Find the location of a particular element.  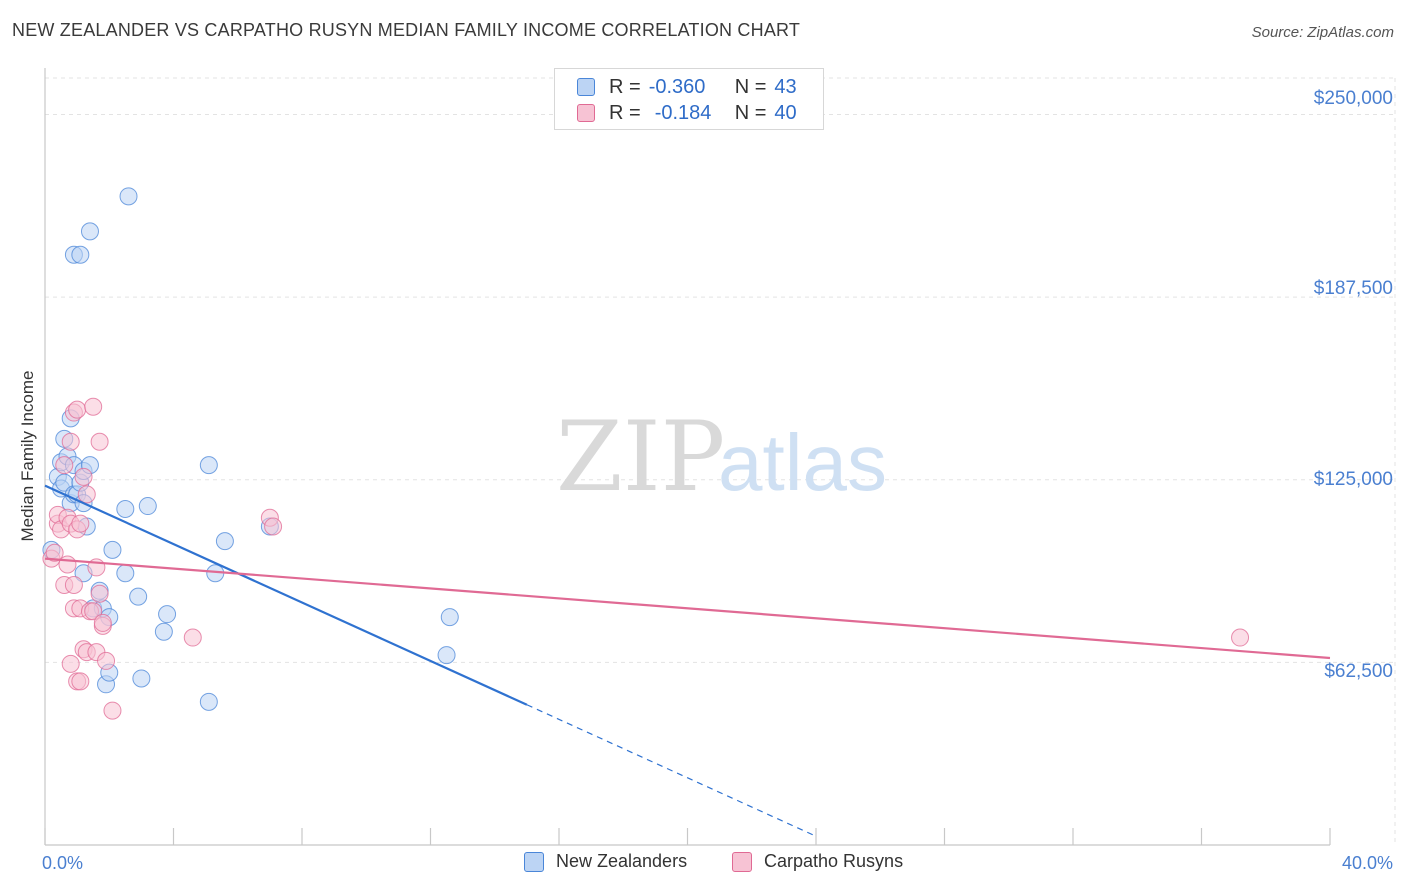

legend-item-carpatho-rusyns: Carpatho Rusyns is located at coordinates (817, 861).